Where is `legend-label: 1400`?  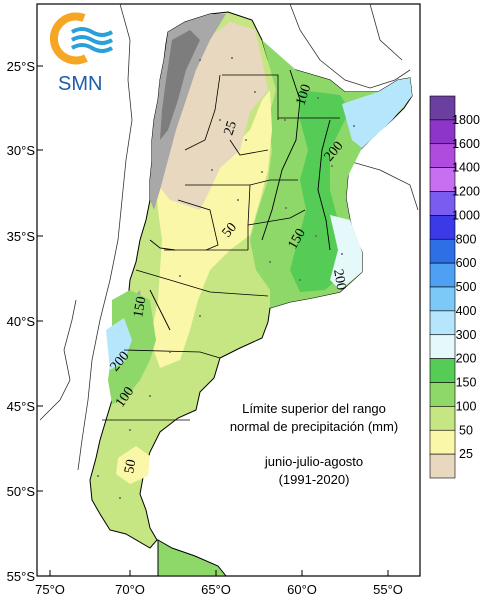
legend-label: 1400 is located at coordinates (466, 168).